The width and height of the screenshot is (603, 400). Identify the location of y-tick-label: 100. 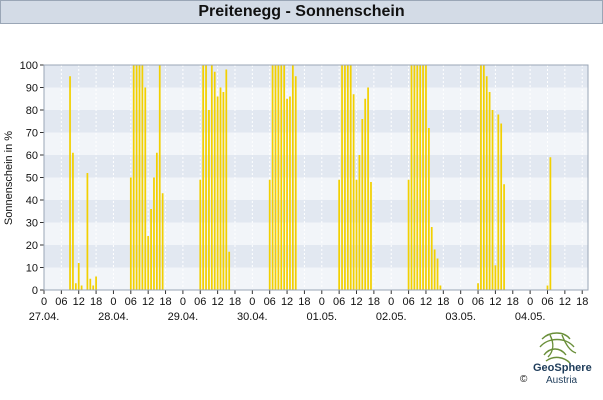
(29, 66).